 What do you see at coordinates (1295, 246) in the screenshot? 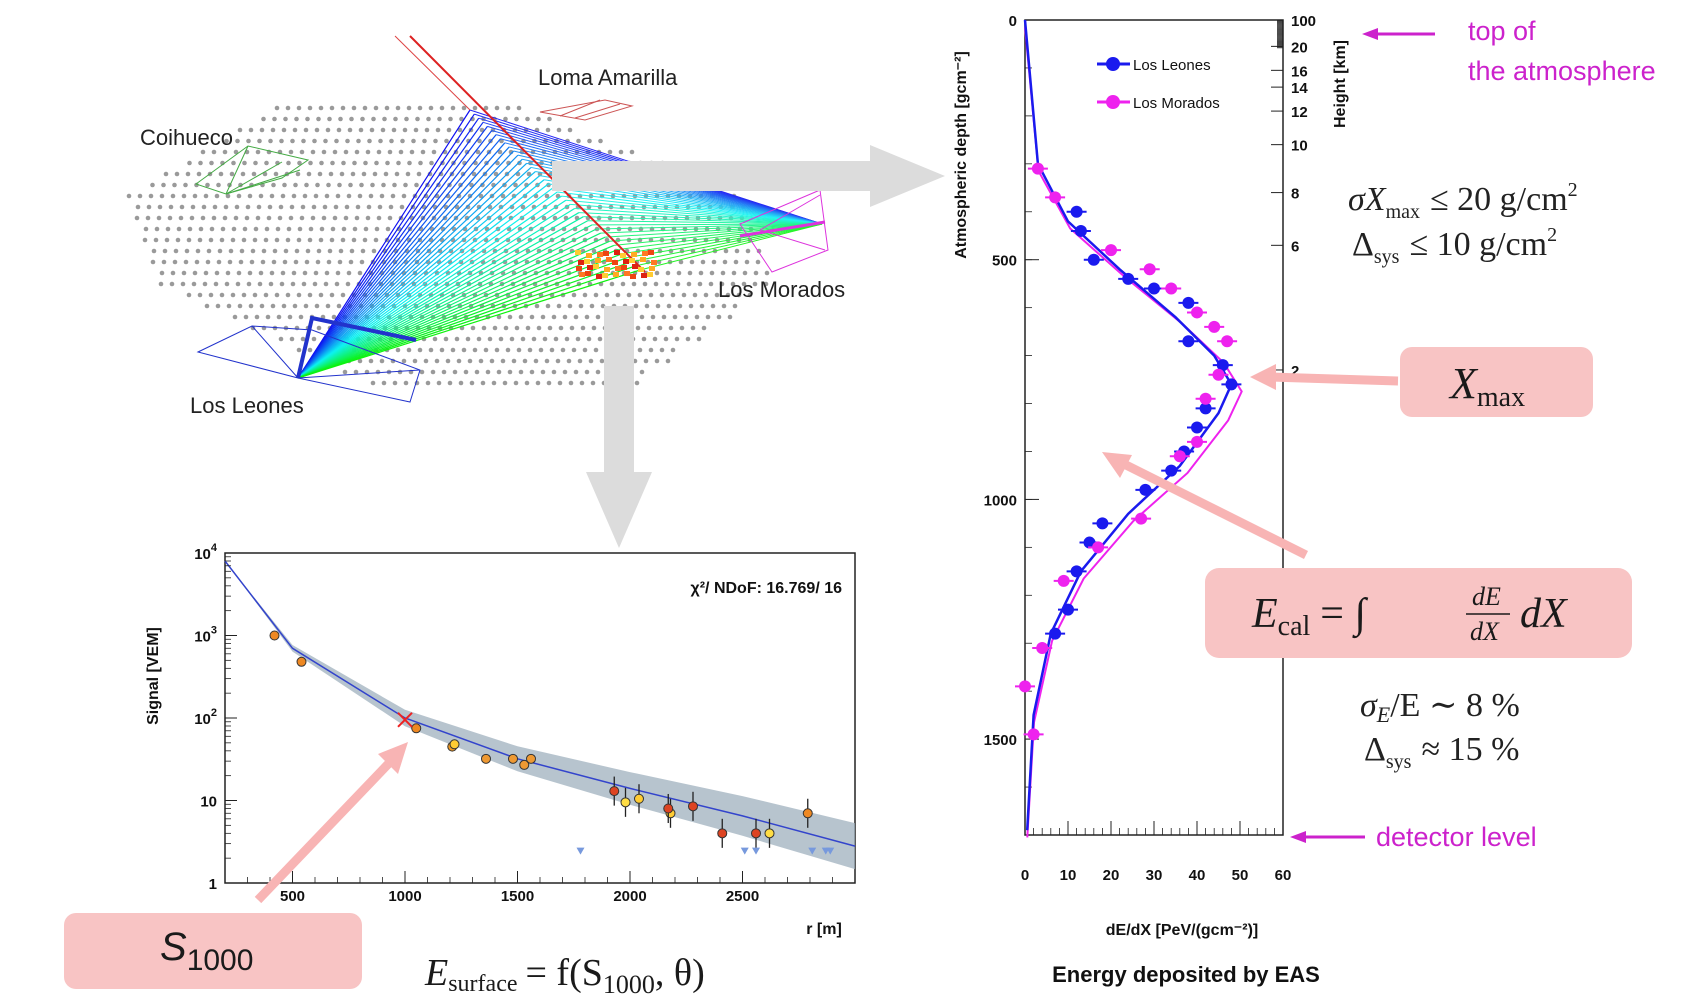
I see `profile-right-tick-label: 6` at bounding box center [1295, 246].